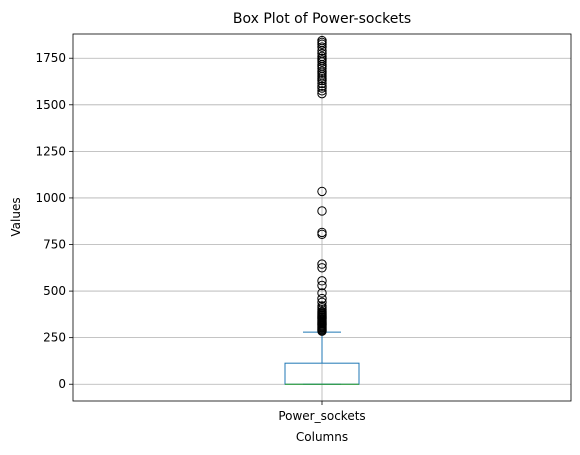 This screenshot has height=455, width=580. What do you see at coordinates (50, 198) in the screenshot?
I see `y-tick-label: 1000` at bounding box center [50, 198].